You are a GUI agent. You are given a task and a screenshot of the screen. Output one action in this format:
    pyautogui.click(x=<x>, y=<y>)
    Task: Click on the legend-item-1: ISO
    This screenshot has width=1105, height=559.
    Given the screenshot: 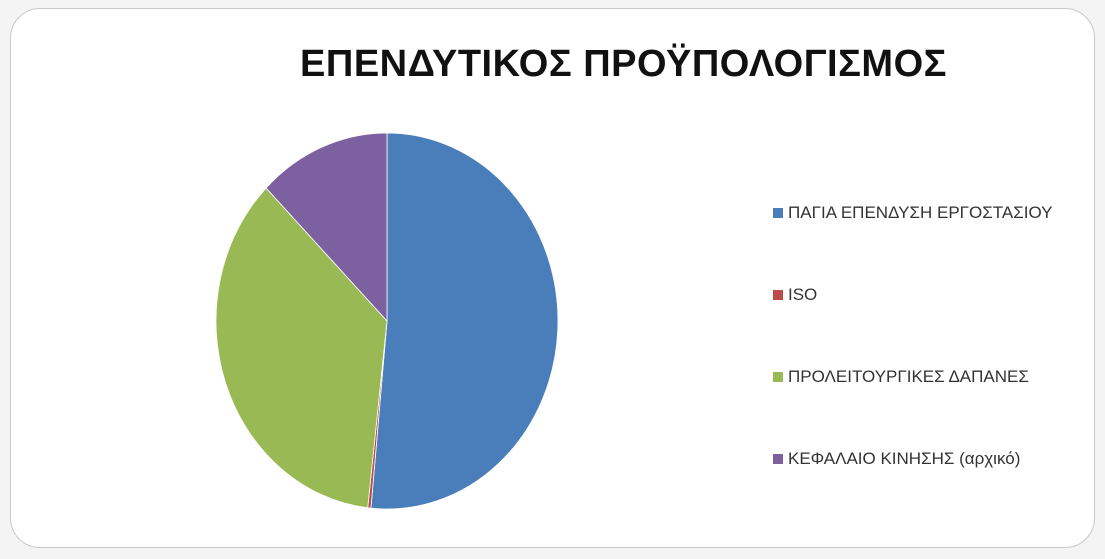 What is the action you would take?
    pyautogui.click(x=933, y=295)
    